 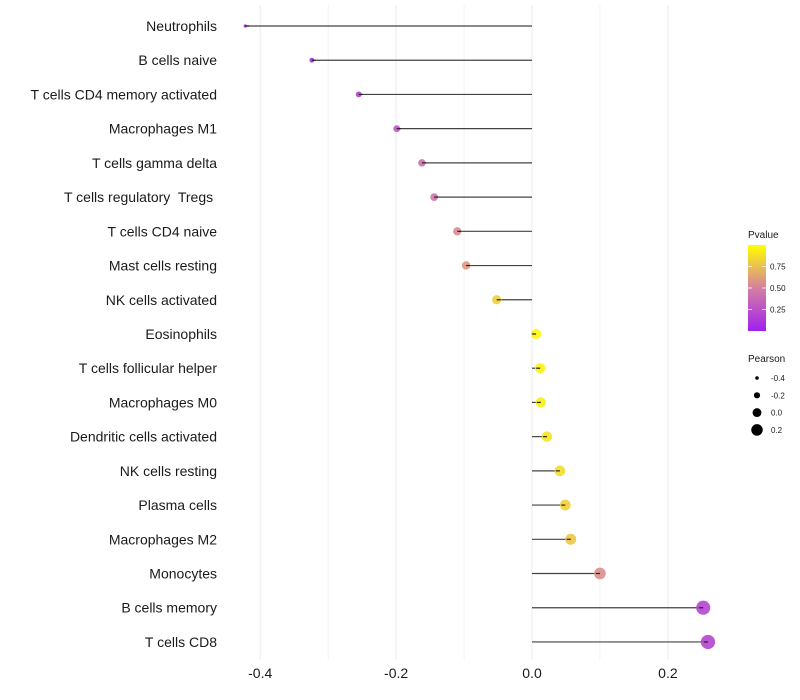 I want to click on y-tick-label: Plasma cells, so click(x=177, y=505).